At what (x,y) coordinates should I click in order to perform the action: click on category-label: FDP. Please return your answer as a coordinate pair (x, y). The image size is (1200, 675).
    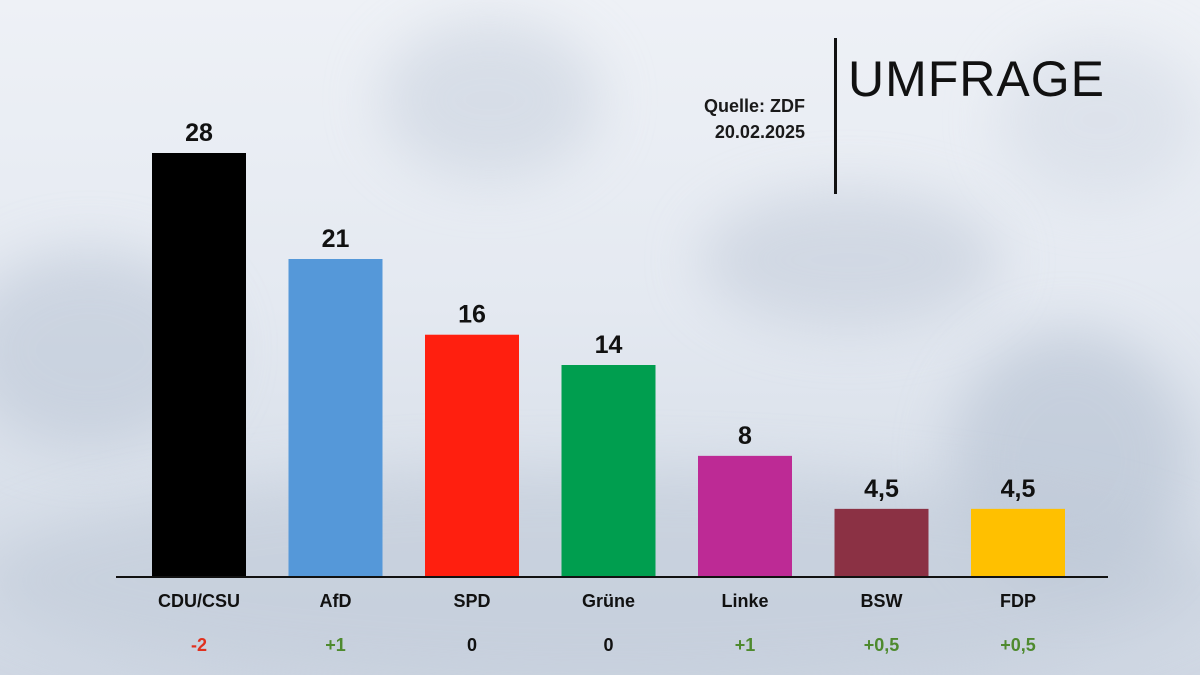
    Looking at the image, I should click on (1018, 601).